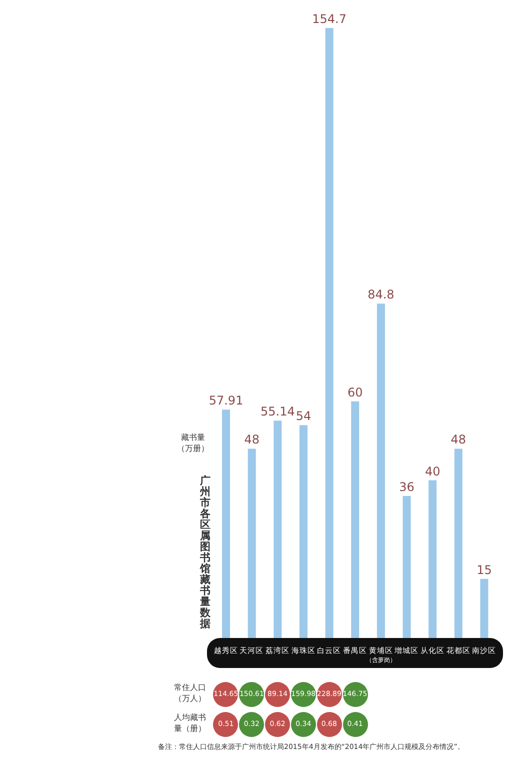 The height and width of the screenshot is (759, 510). Describe the element at coordinates (406, 487) in the screenshot. I see `data-label: 36` at that location.